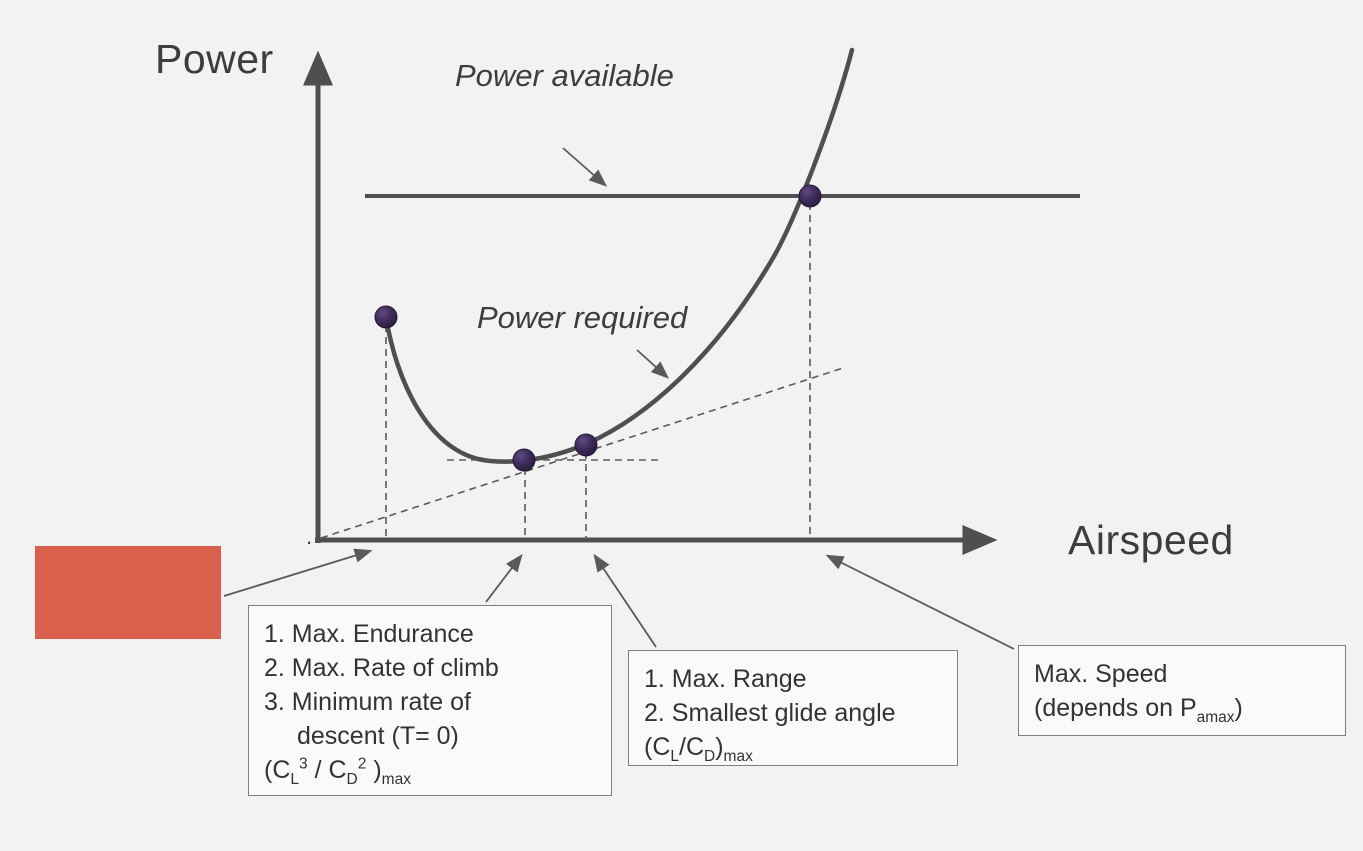 This screenshot has height=851, width=1363. What do you see at coordinates (368, 702) in the screenshot?
I see `endurance-line-3: 3. Minimum rate of` at bounding box center [368, 702].